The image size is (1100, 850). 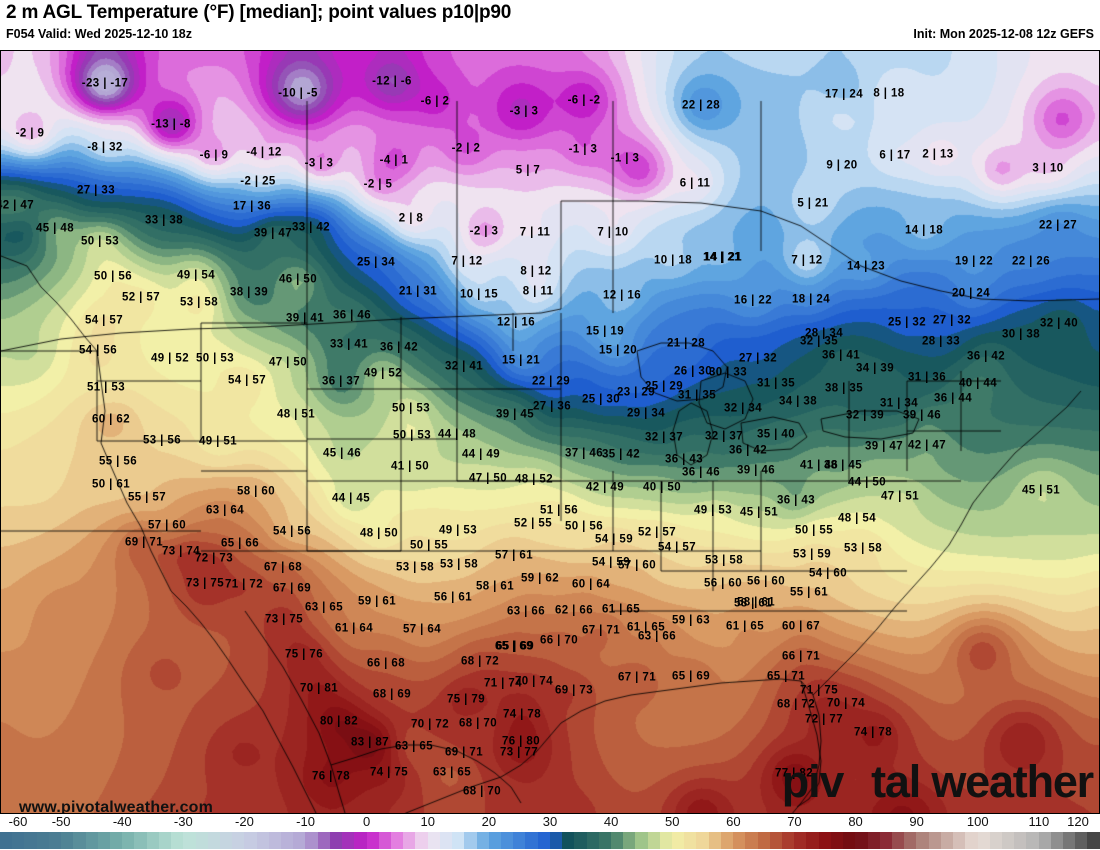 What do you see at coordinates (519, 752) in the screenshot?
I see `map-point-value: 73 | 77` at bounding box center [519, 752].